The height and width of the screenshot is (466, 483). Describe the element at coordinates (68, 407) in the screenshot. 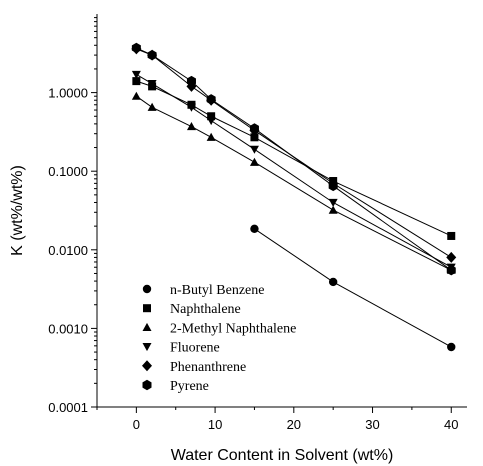

I see `y-tick-label: 0.0001` at that location.